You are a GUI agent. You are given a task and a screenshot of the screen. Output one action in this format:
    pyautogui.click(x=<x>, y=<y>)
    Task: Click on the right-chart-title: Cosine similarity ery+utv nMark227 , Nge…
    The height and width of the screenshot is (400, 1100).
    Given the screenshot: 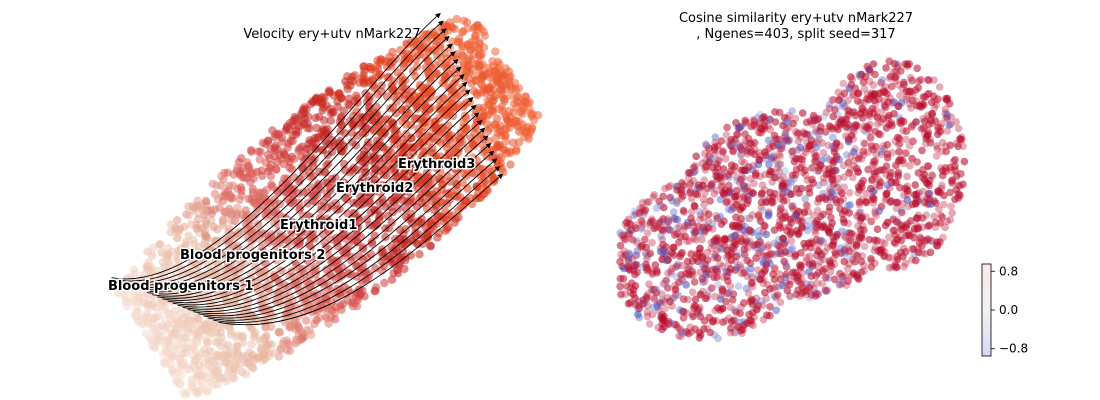 What is the action you would take?
    pyautogui.click(x=796, y=26)
    